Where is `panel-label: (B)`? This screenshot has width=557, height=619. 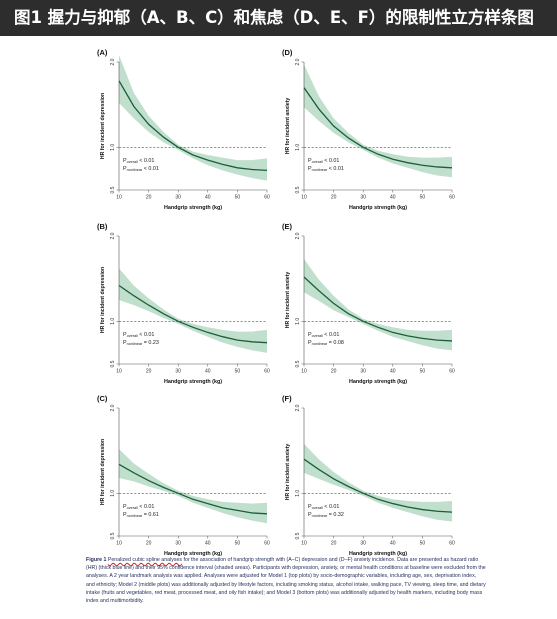 panel-label: (B) is located at coordinates (102, 226).